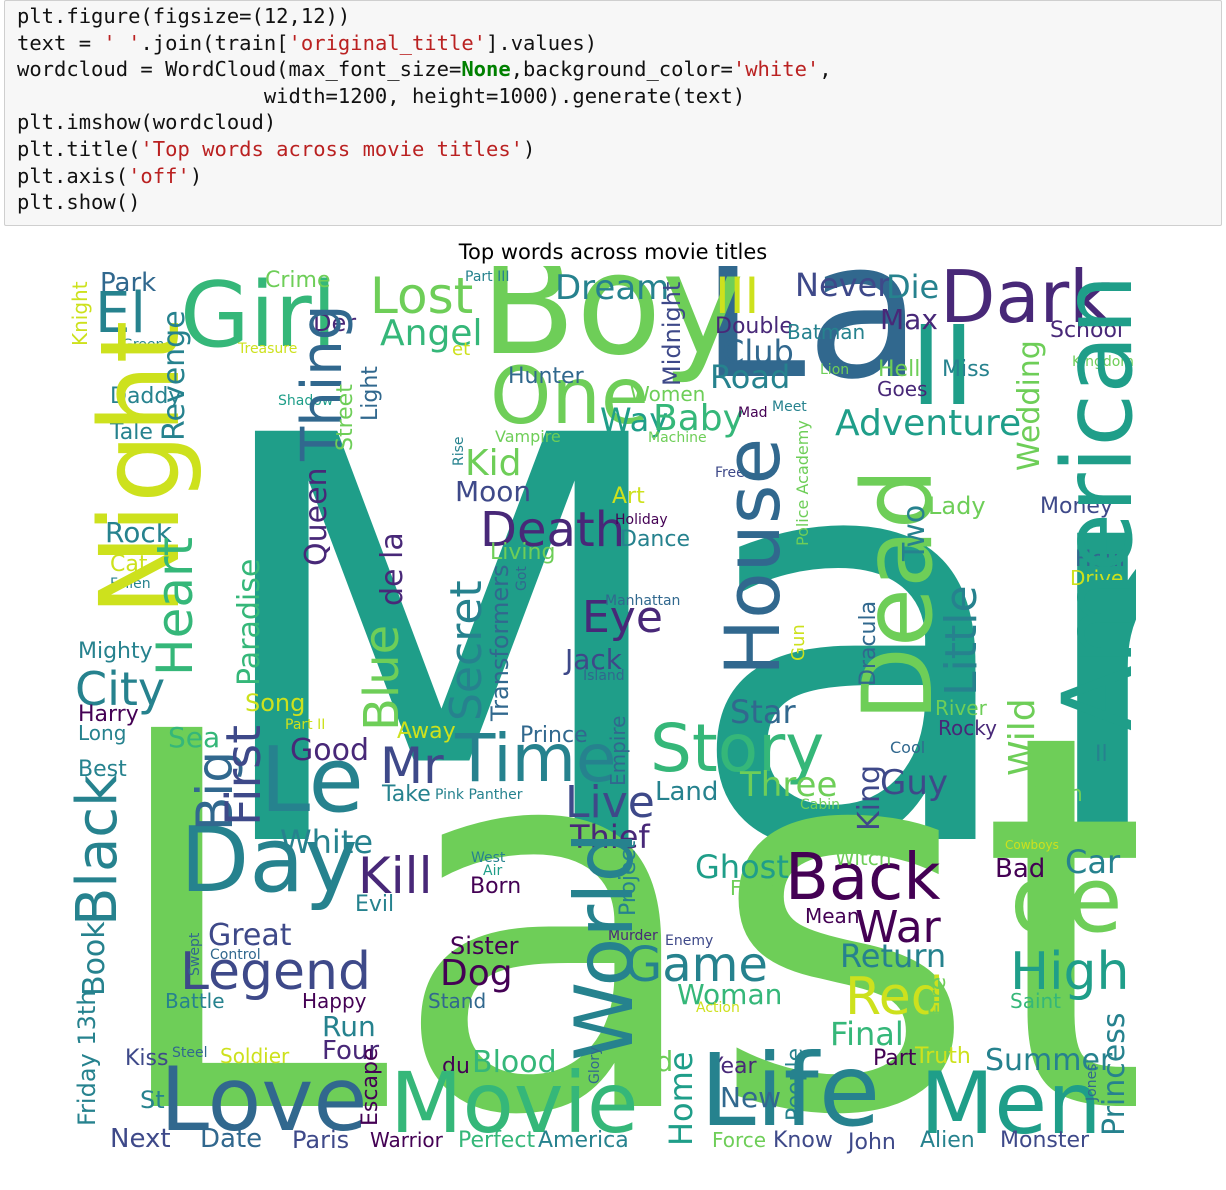 This screenshot has height=1190, width=1226. What do you see at coordinates (392, 569) in the screenshot?
I see `wordcloud-word: de la` at bounding box center [392, 569].